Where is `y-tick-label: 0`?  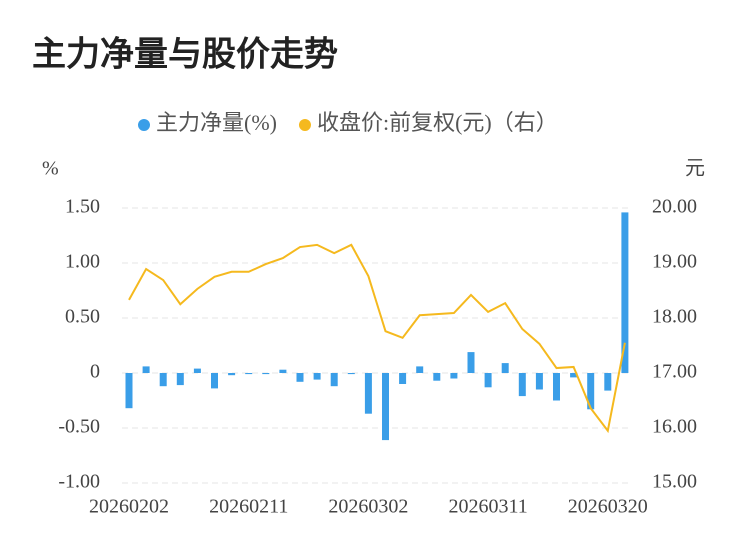 y-tick-label: 0 is located at coordinates (95, 372).